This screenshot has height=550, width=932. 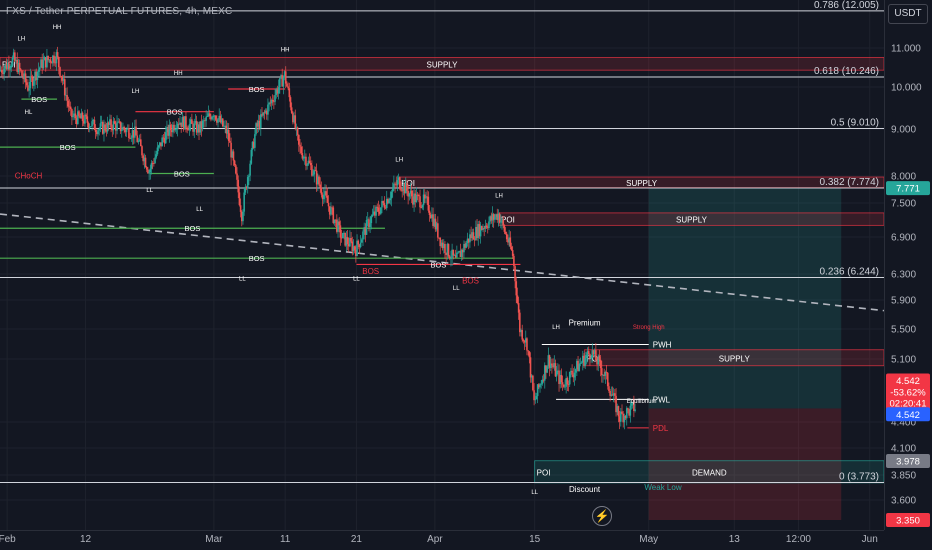 What do you see at coordinates (442, 530) in the screenshot?
I see `time-axis-divider` at bounding box center [442, 530].